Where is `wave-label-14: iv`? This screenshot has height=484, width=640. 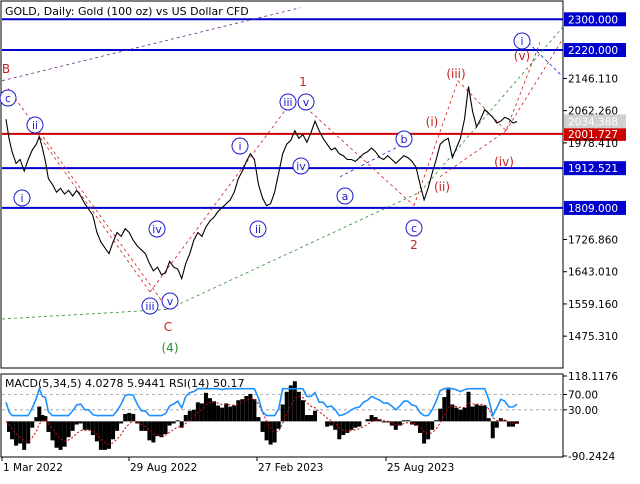
wave-label-14: iv is located at coordinates (301, 166).